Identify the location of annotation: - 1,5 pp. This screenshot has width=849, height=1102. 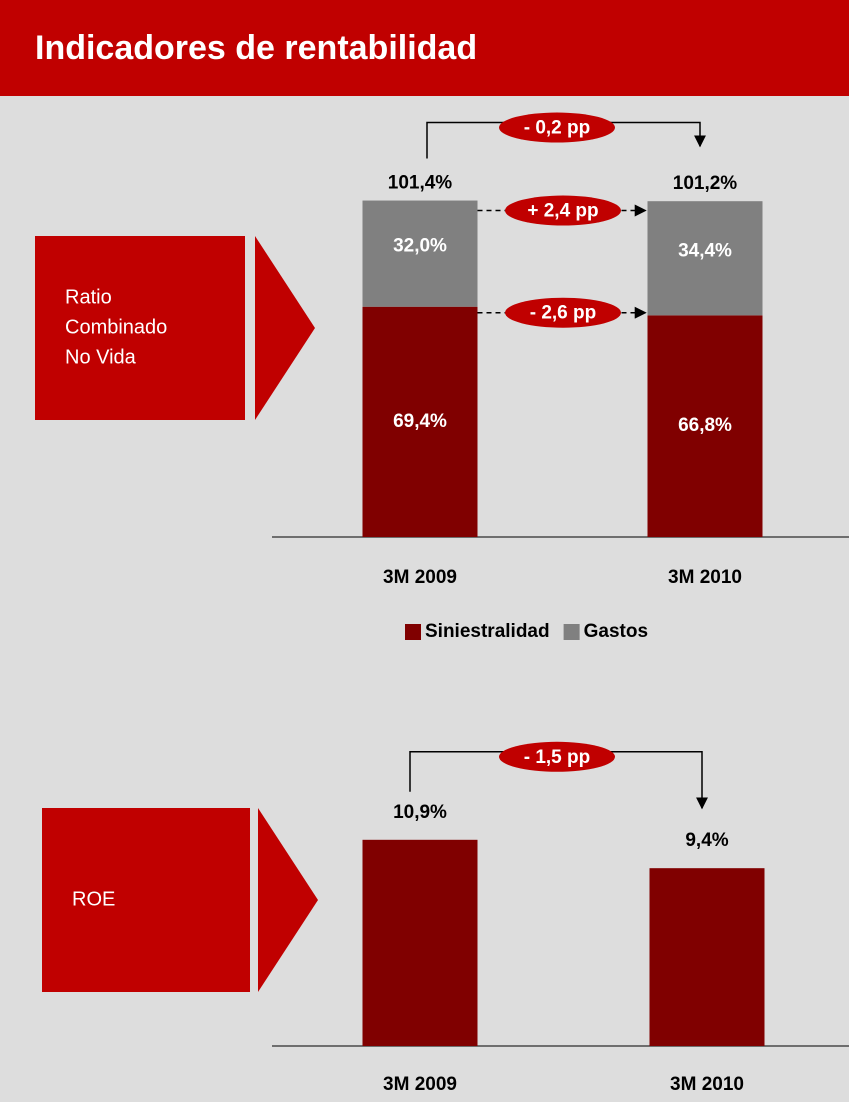
(557, 757).